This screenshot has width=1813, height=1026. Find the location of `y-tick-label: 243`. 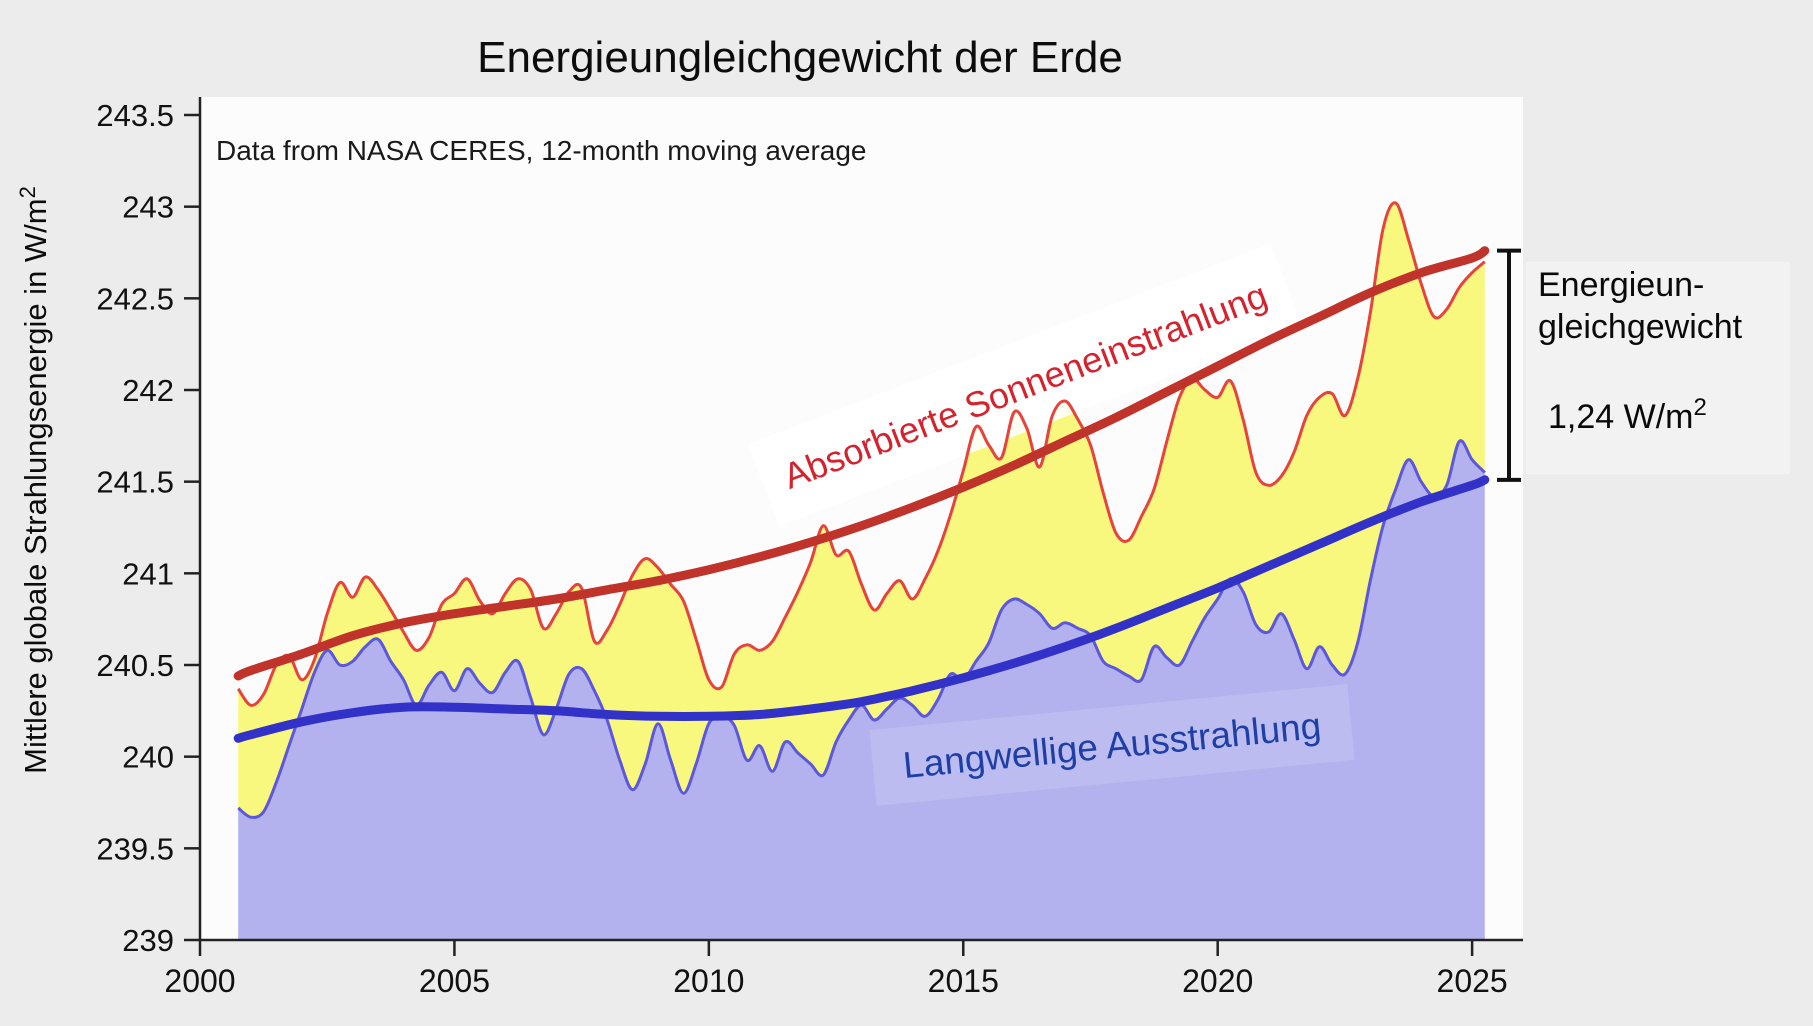

y-tick-label: 243 is located at coordinates (148, 207).